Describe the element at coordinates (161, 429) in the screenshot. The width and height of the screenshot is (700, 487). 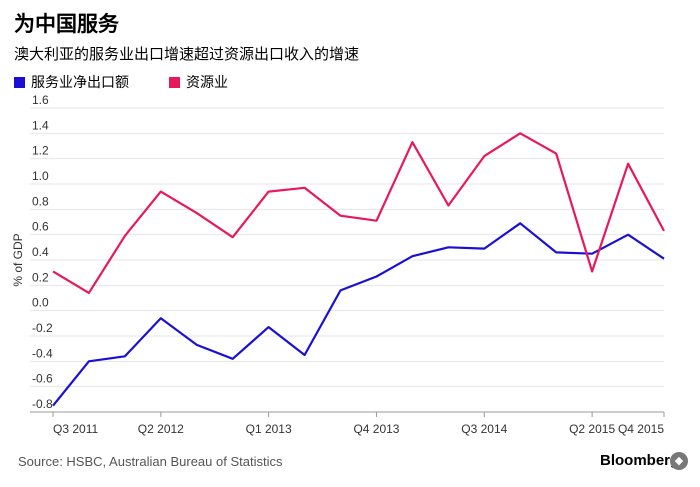
I see `x-tick-label: Q2 2012` at that location.